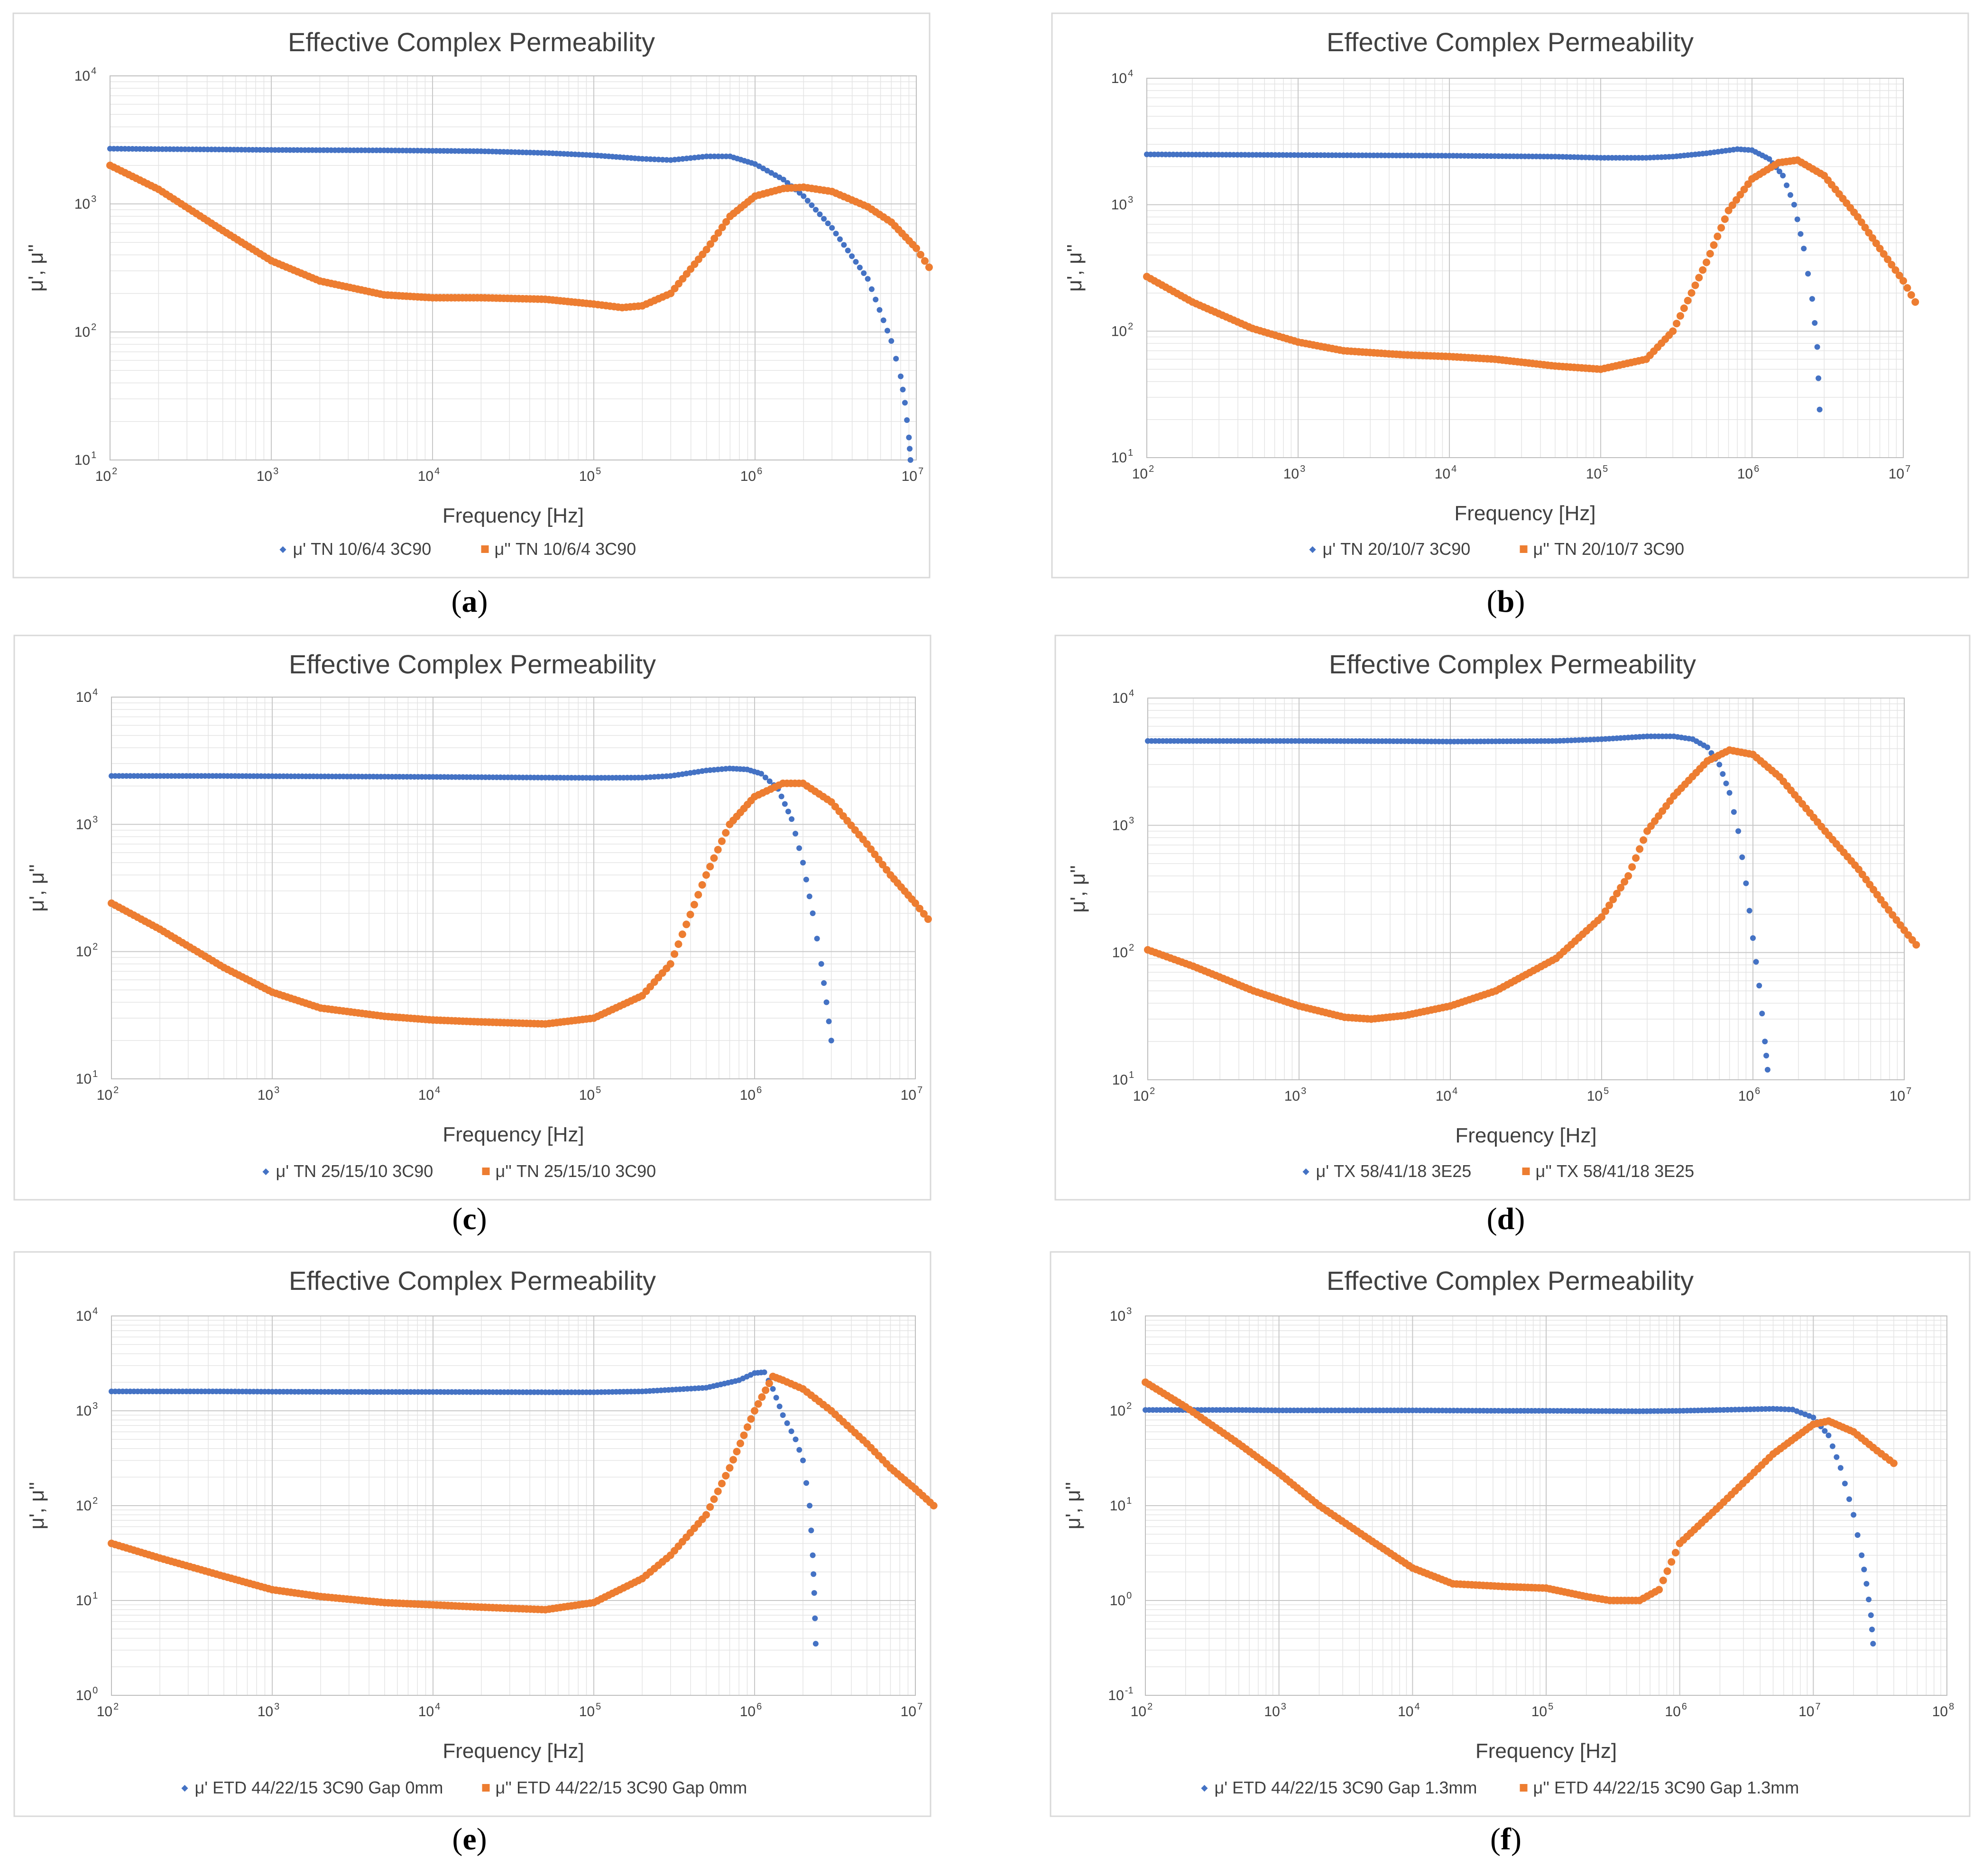 The image size is (1973, 1876). What do you see at coordinates (95, 692) in the screenshot?
I see `y-tick-exponent: 4` at bounding box center [95, 692].